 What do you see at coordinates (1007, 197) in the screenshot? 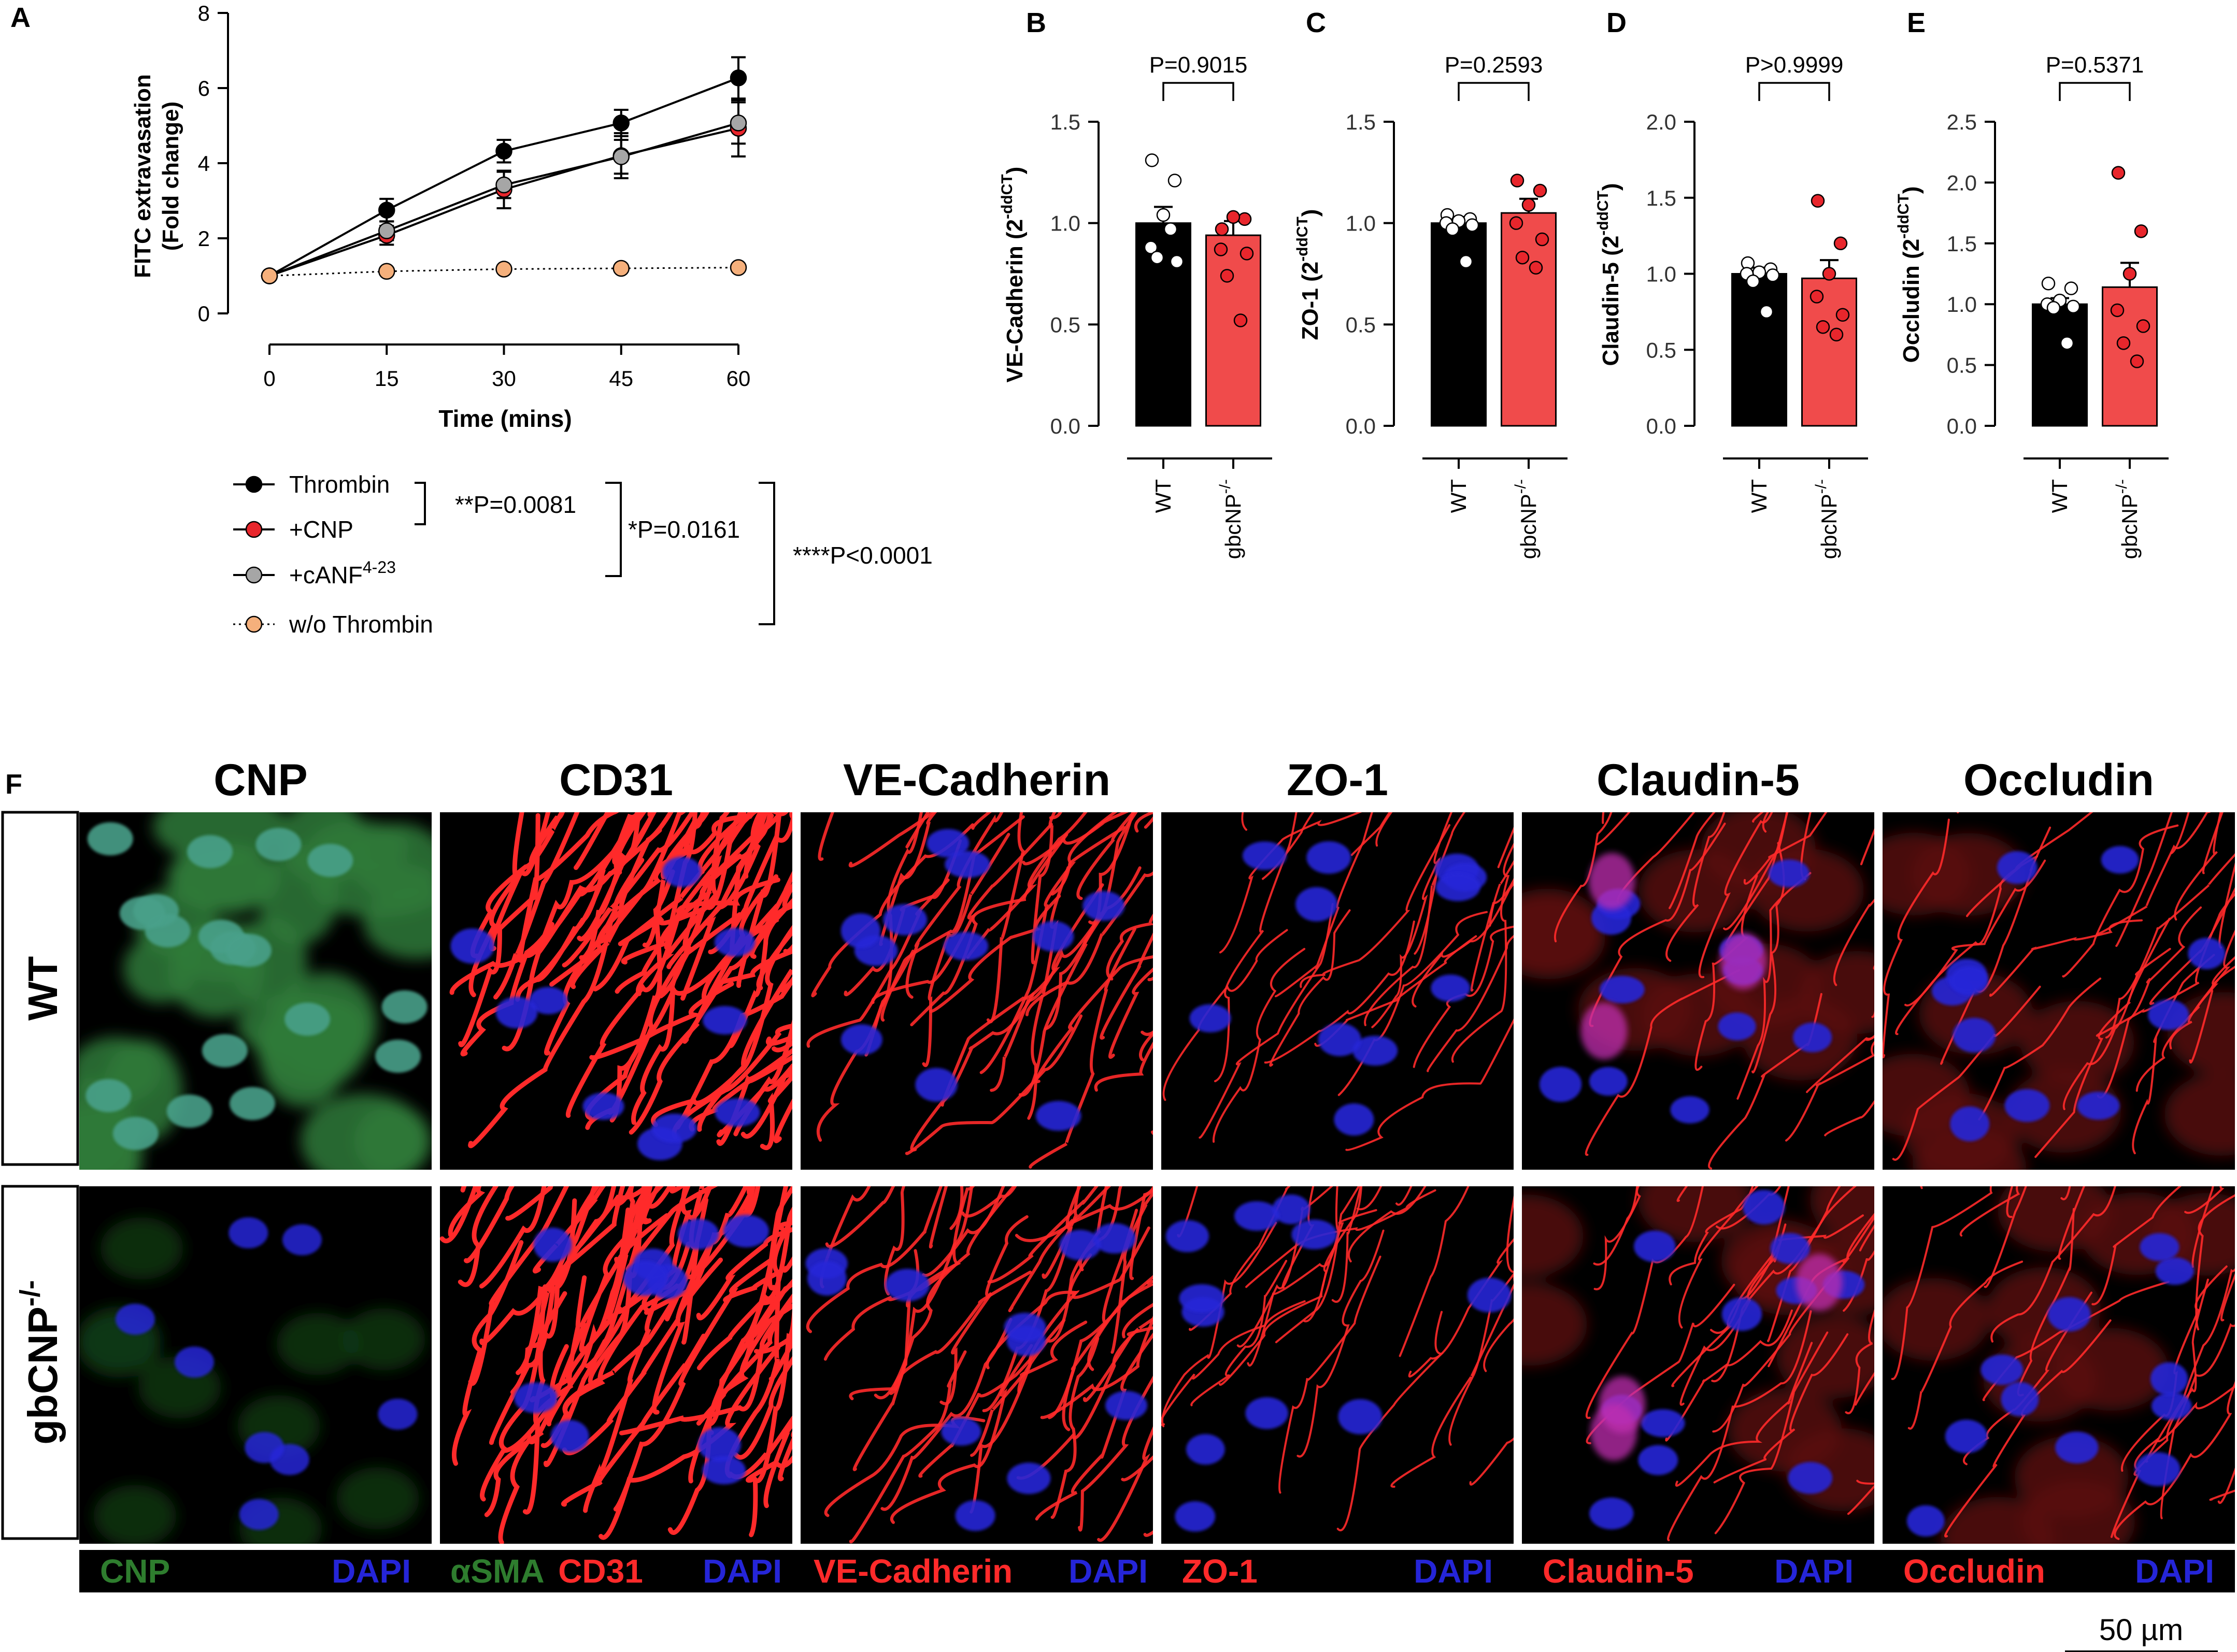
I see `y-axis-label-superscript: -ddCT` at bounding box center [1007, 197].